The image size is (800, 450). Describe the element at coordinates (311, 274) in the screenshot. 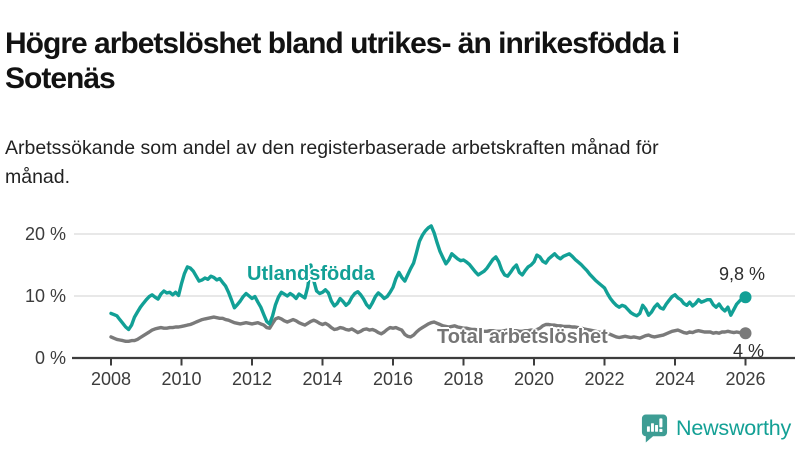

I see `series-label-utlandsfodda: Utlandsfödda` at that location.